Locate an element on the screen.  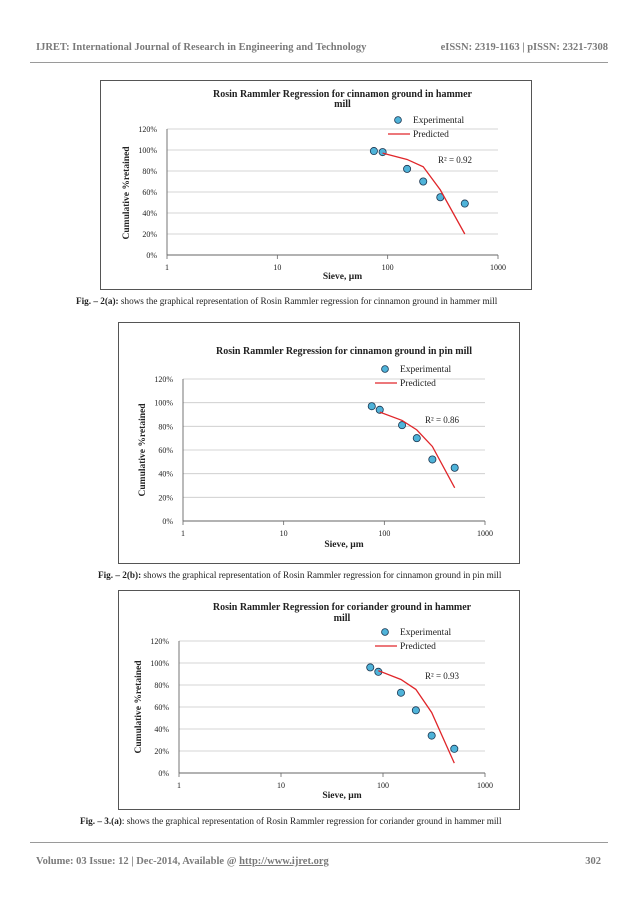
issn: eISSN: 2319-1163 | pISSN: 2321-7308 is located at coordinates (524, 47).